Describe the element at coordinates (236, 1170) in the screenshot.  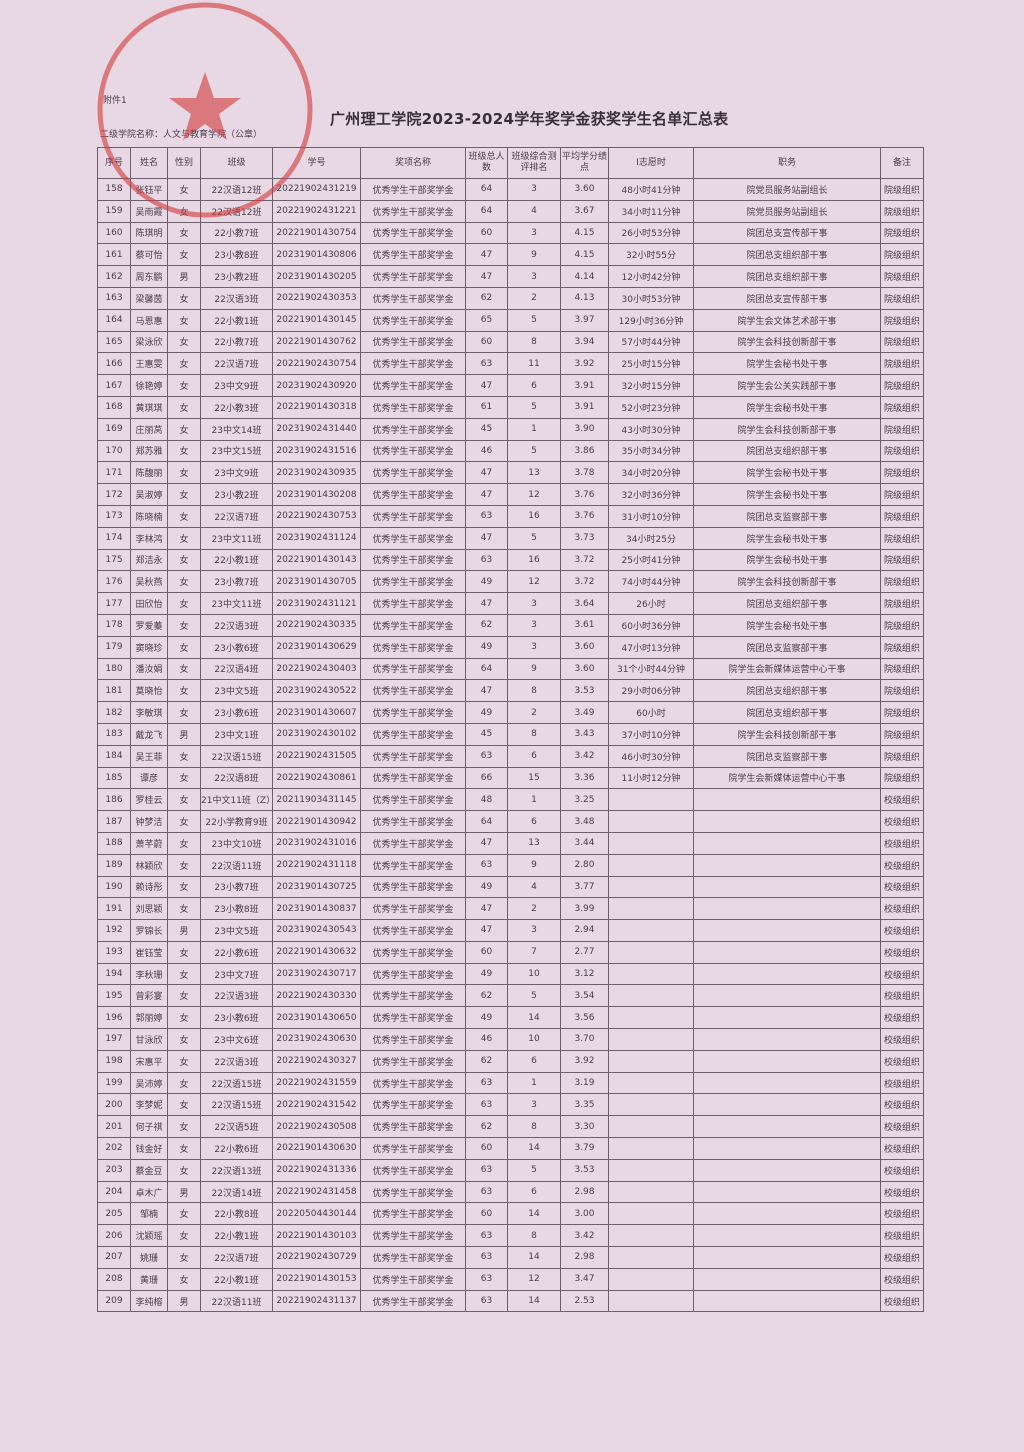
I see `cell-class: 22汉语13班` at that location.